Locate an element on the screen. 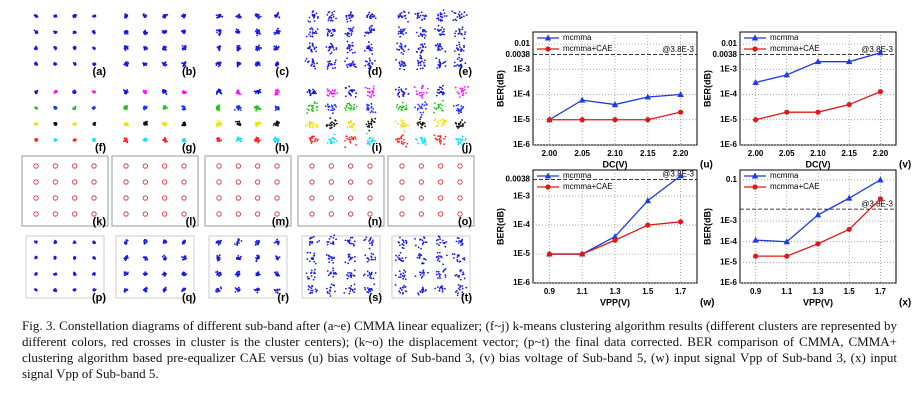 This screenshot has height=416, width=917. plot-frame is located at coordinates (818, 88).